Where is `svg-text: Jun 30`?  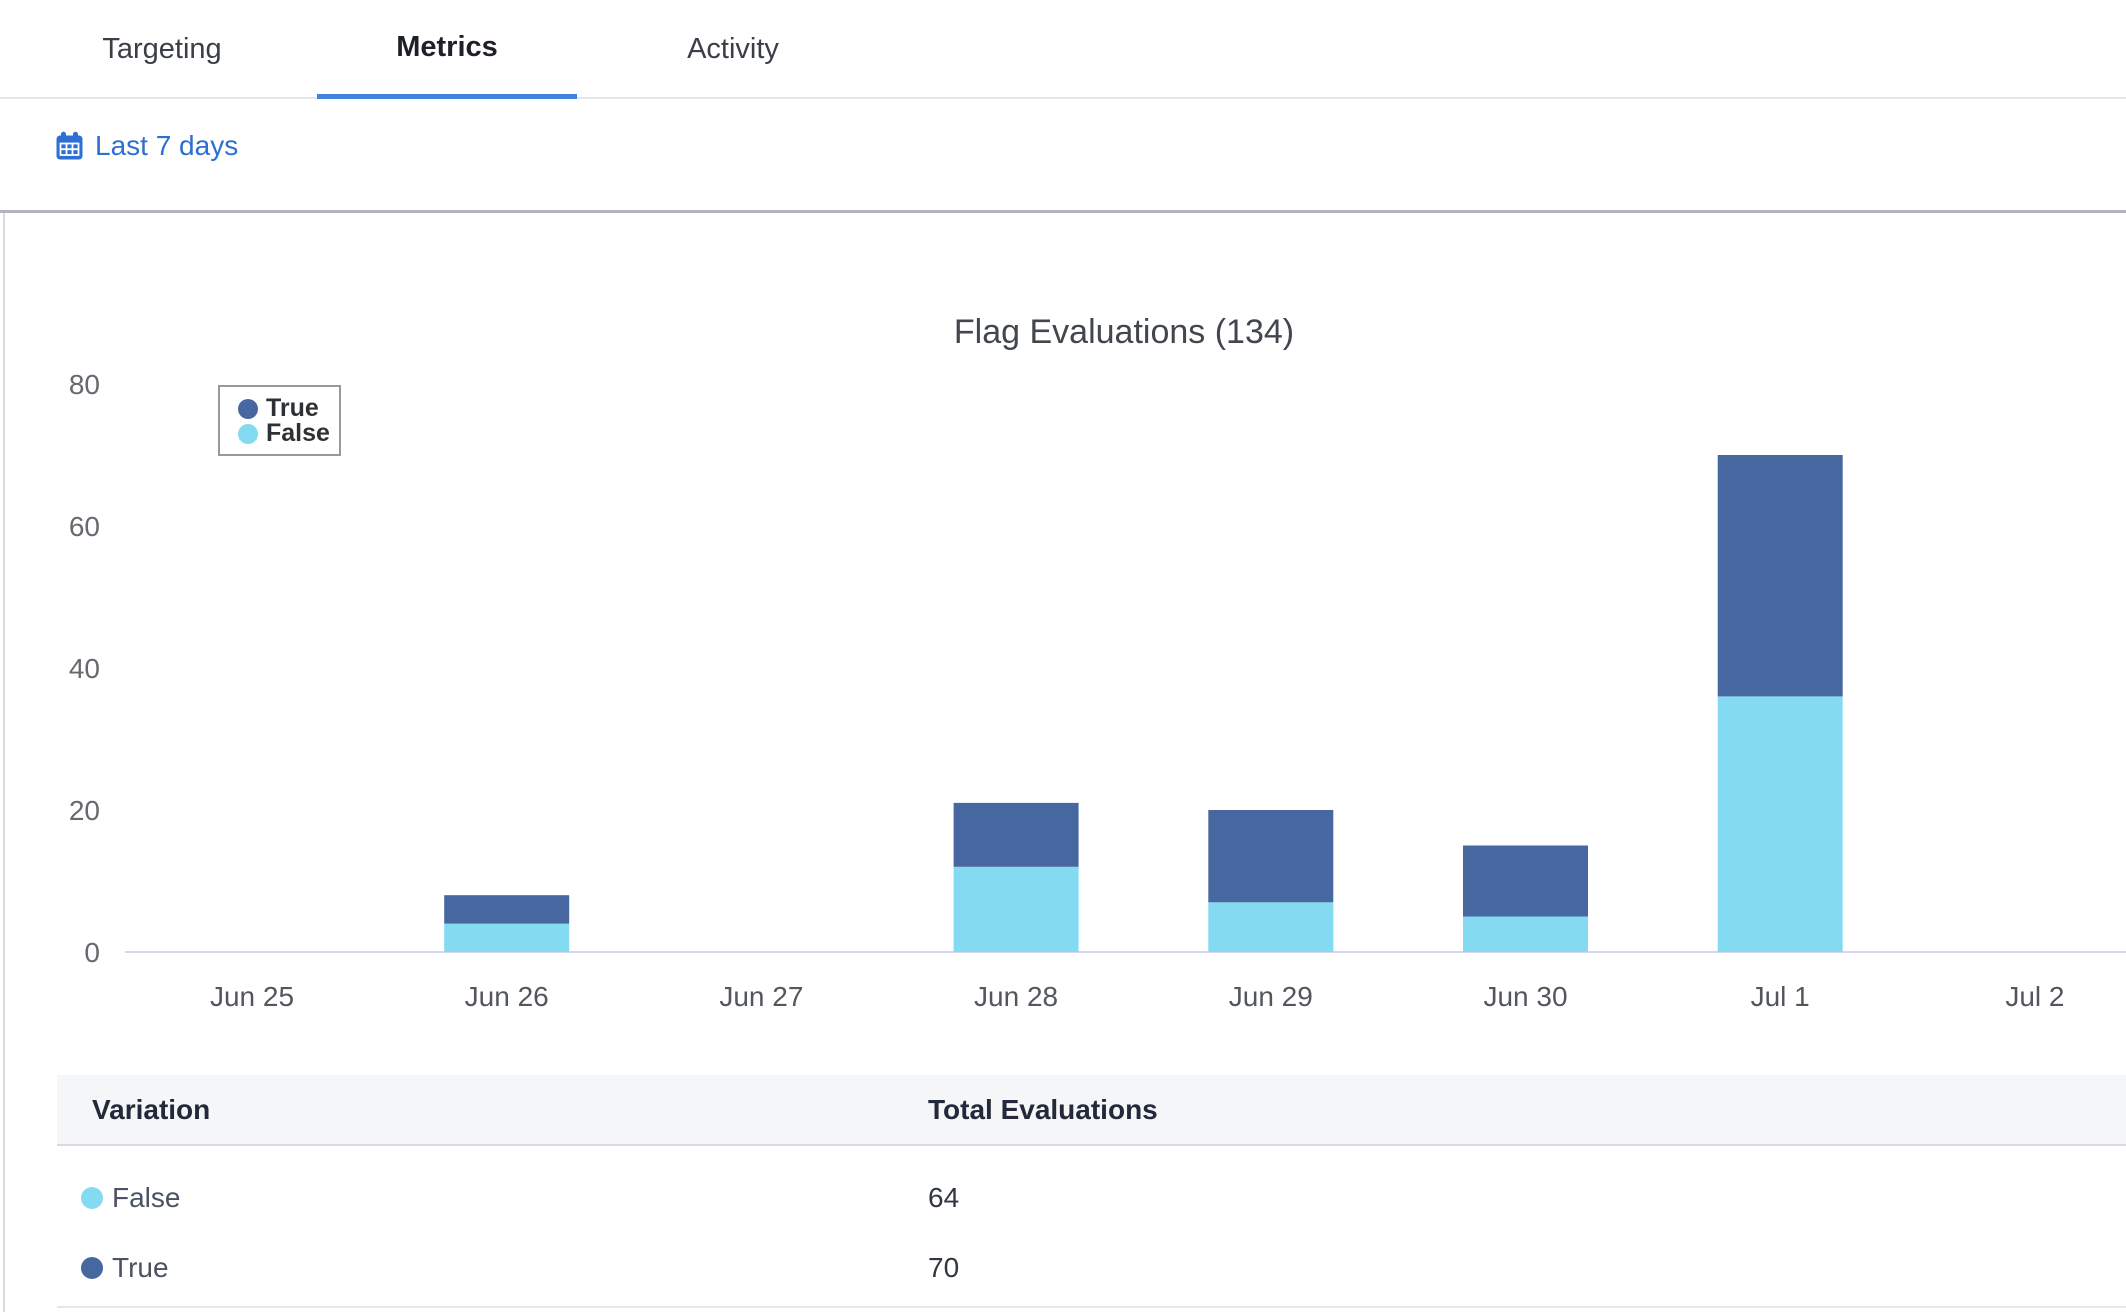 svg-text: Jun 30 is located at coordinates (1525, 996).